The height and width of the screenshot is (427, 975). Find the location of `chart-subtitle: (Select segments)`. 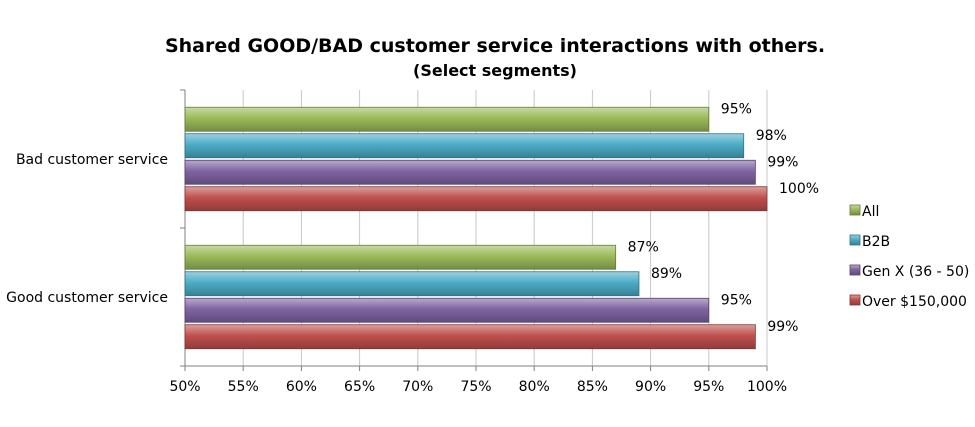

chart-subtitle: (Select segments) is located at coordinates (495, 70).